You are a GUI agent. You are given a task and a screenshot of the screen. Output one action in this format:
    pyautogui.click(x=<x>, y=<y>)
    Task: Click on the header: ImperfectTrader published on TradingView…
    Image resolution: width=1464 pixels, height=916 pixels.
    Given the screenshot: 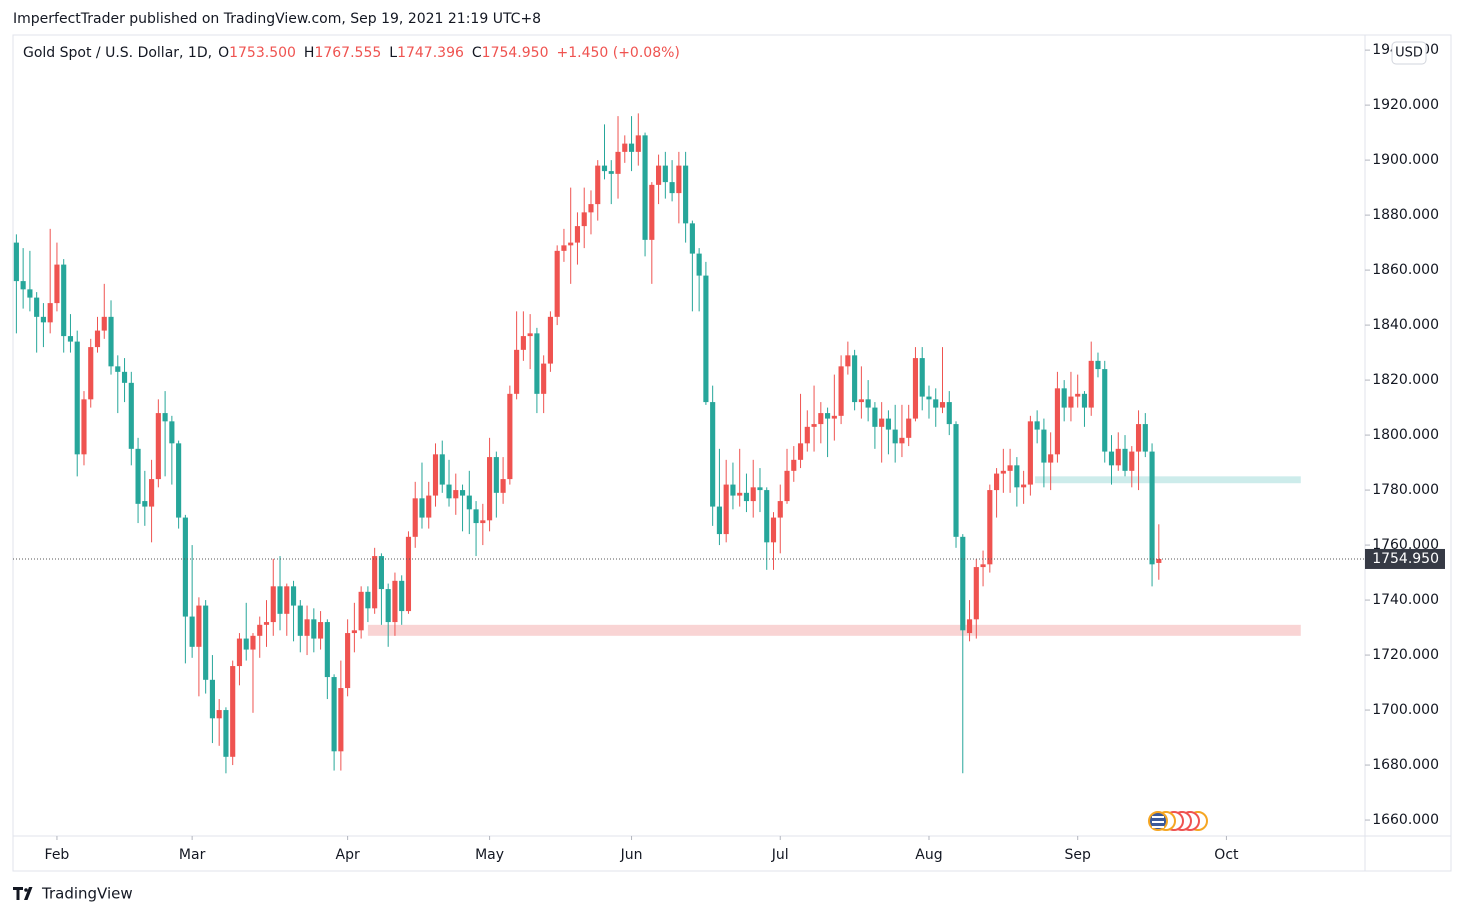 What is the action you would take?
    pyautogui.click(x=277, y=19)
    